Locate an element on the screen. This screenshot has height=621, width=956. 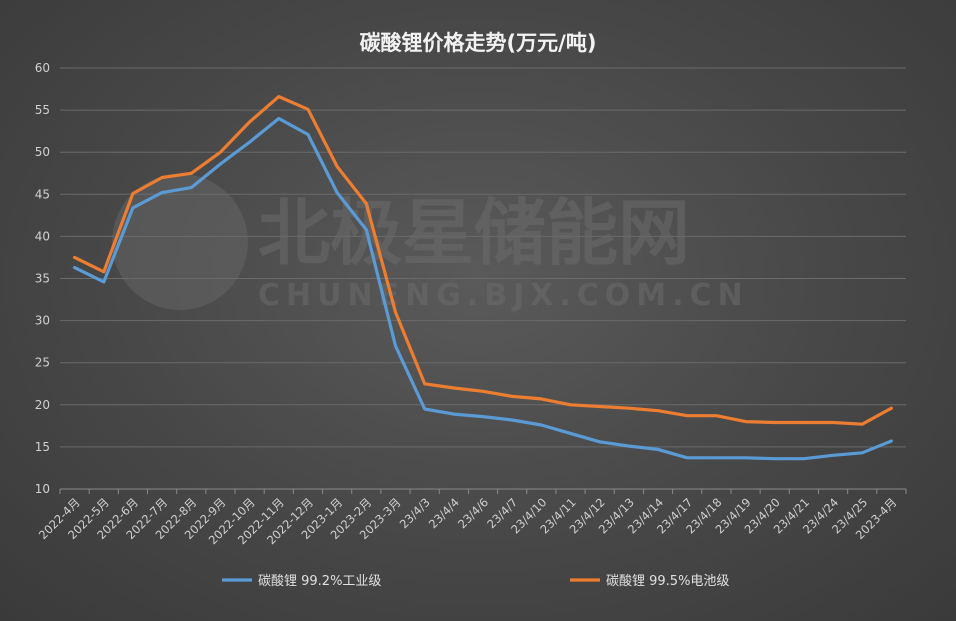
legend: 碳酸锂 99.2%工业级 碳酸锂 99.5%电池级 is located at coordinates (475, 581).